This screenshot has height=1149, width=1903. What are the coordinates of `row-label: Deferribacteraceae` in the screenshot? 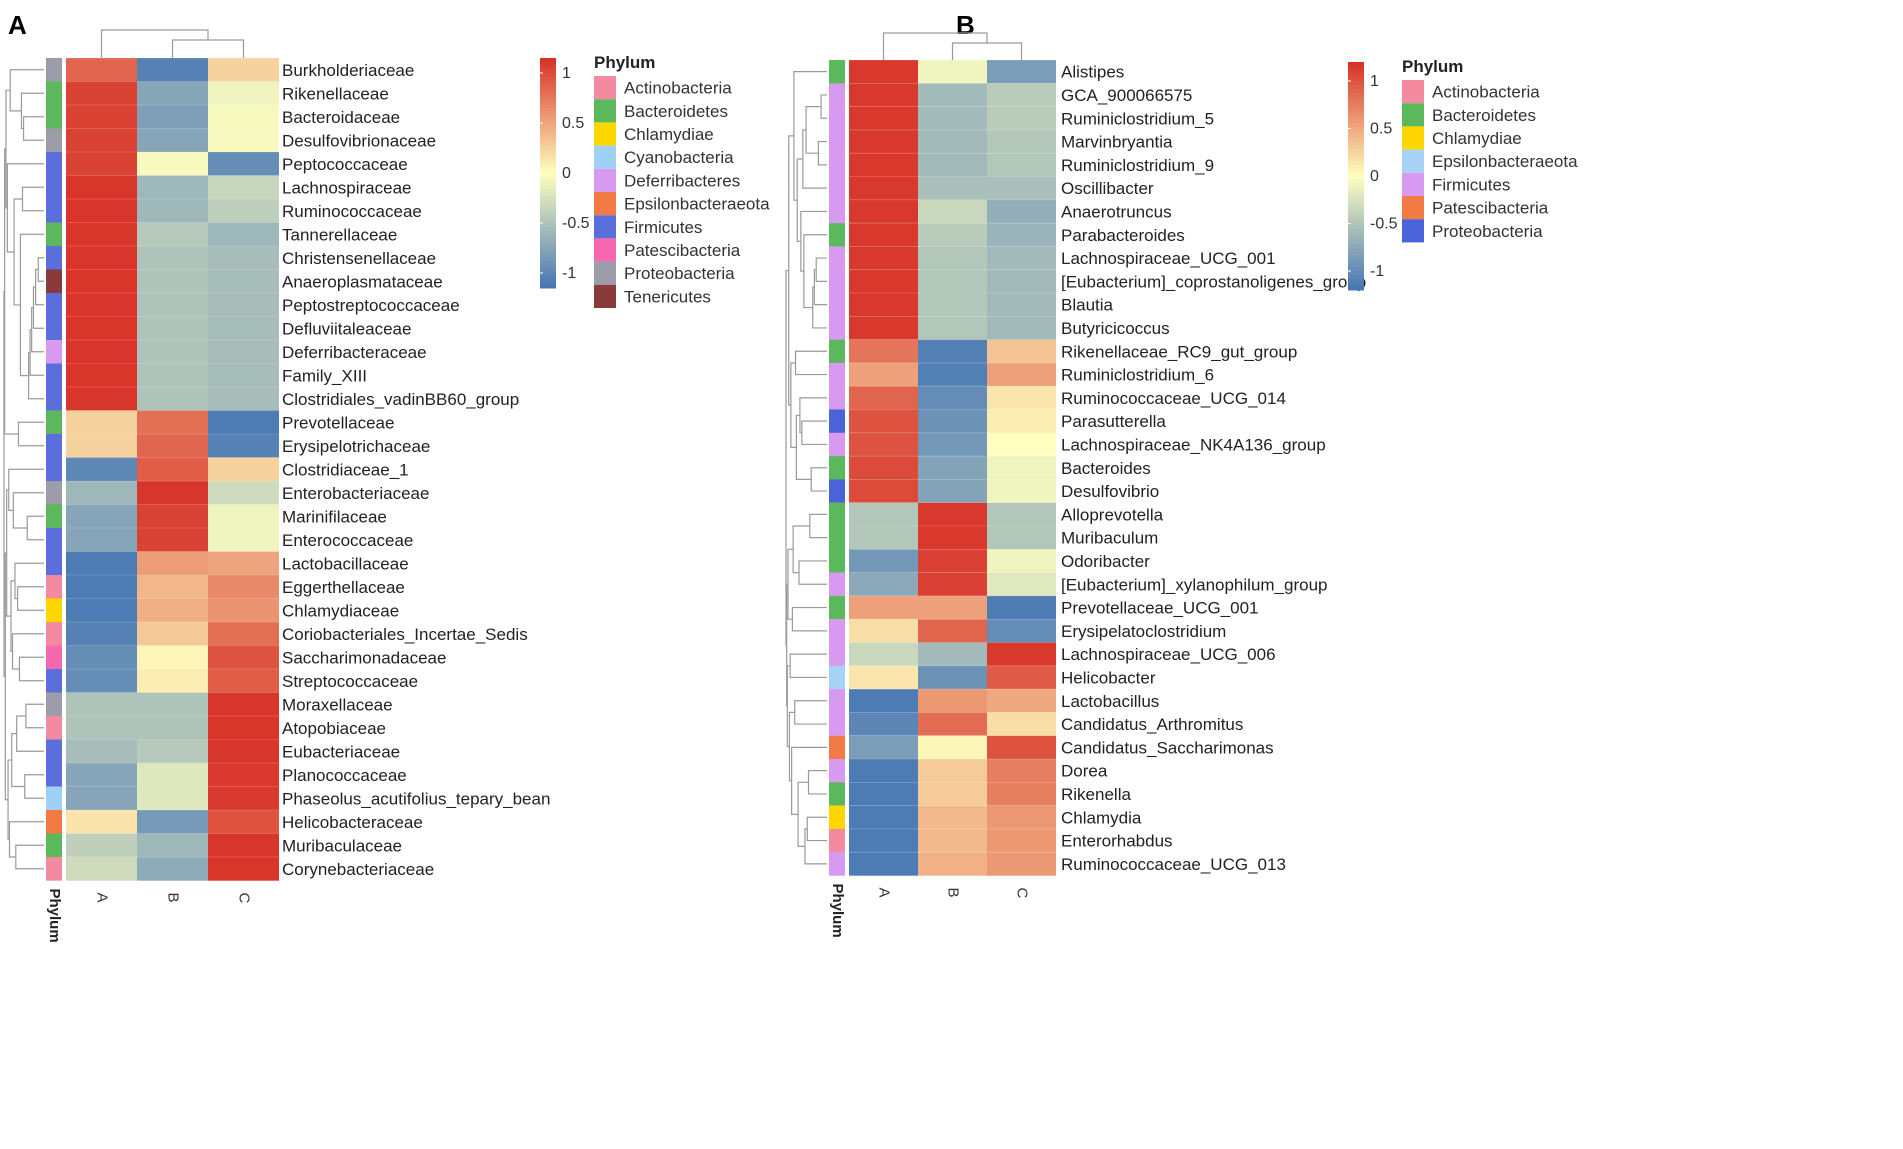 It's located at (354, 352).